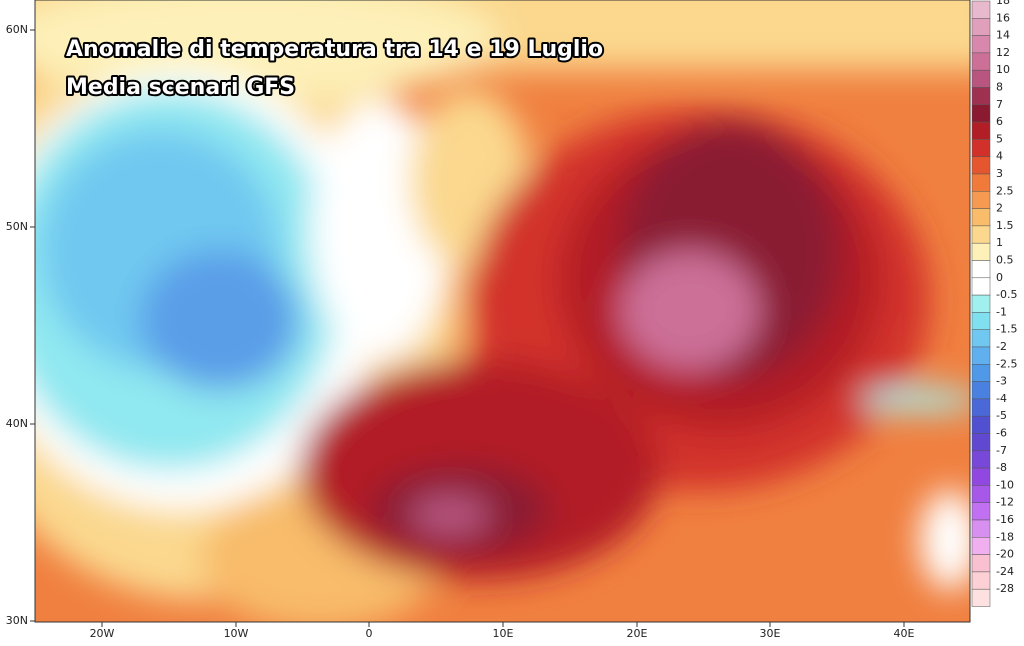 The width and height of the screenshot is (1024, 646). I want to click on colorbar-label: 4, so click(999, 156).